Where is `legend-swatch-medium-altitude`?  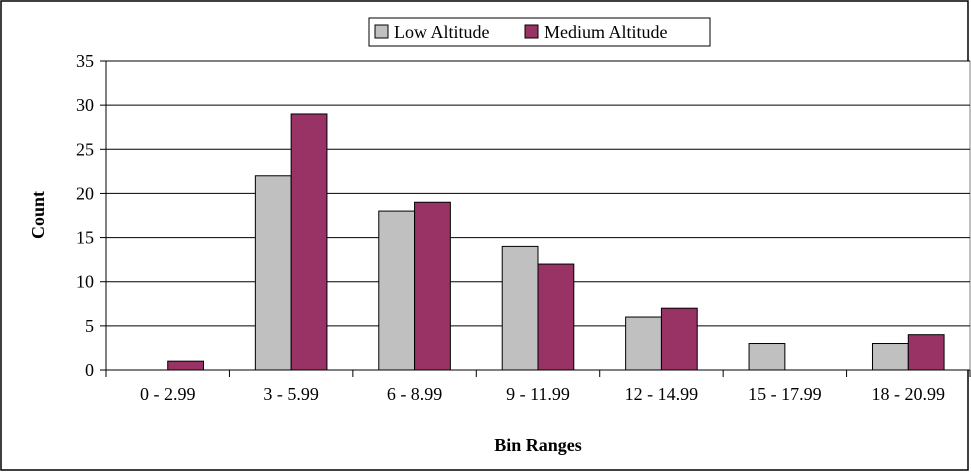
legend-swatch-medium-altitude is located at coordinates (531, 31).